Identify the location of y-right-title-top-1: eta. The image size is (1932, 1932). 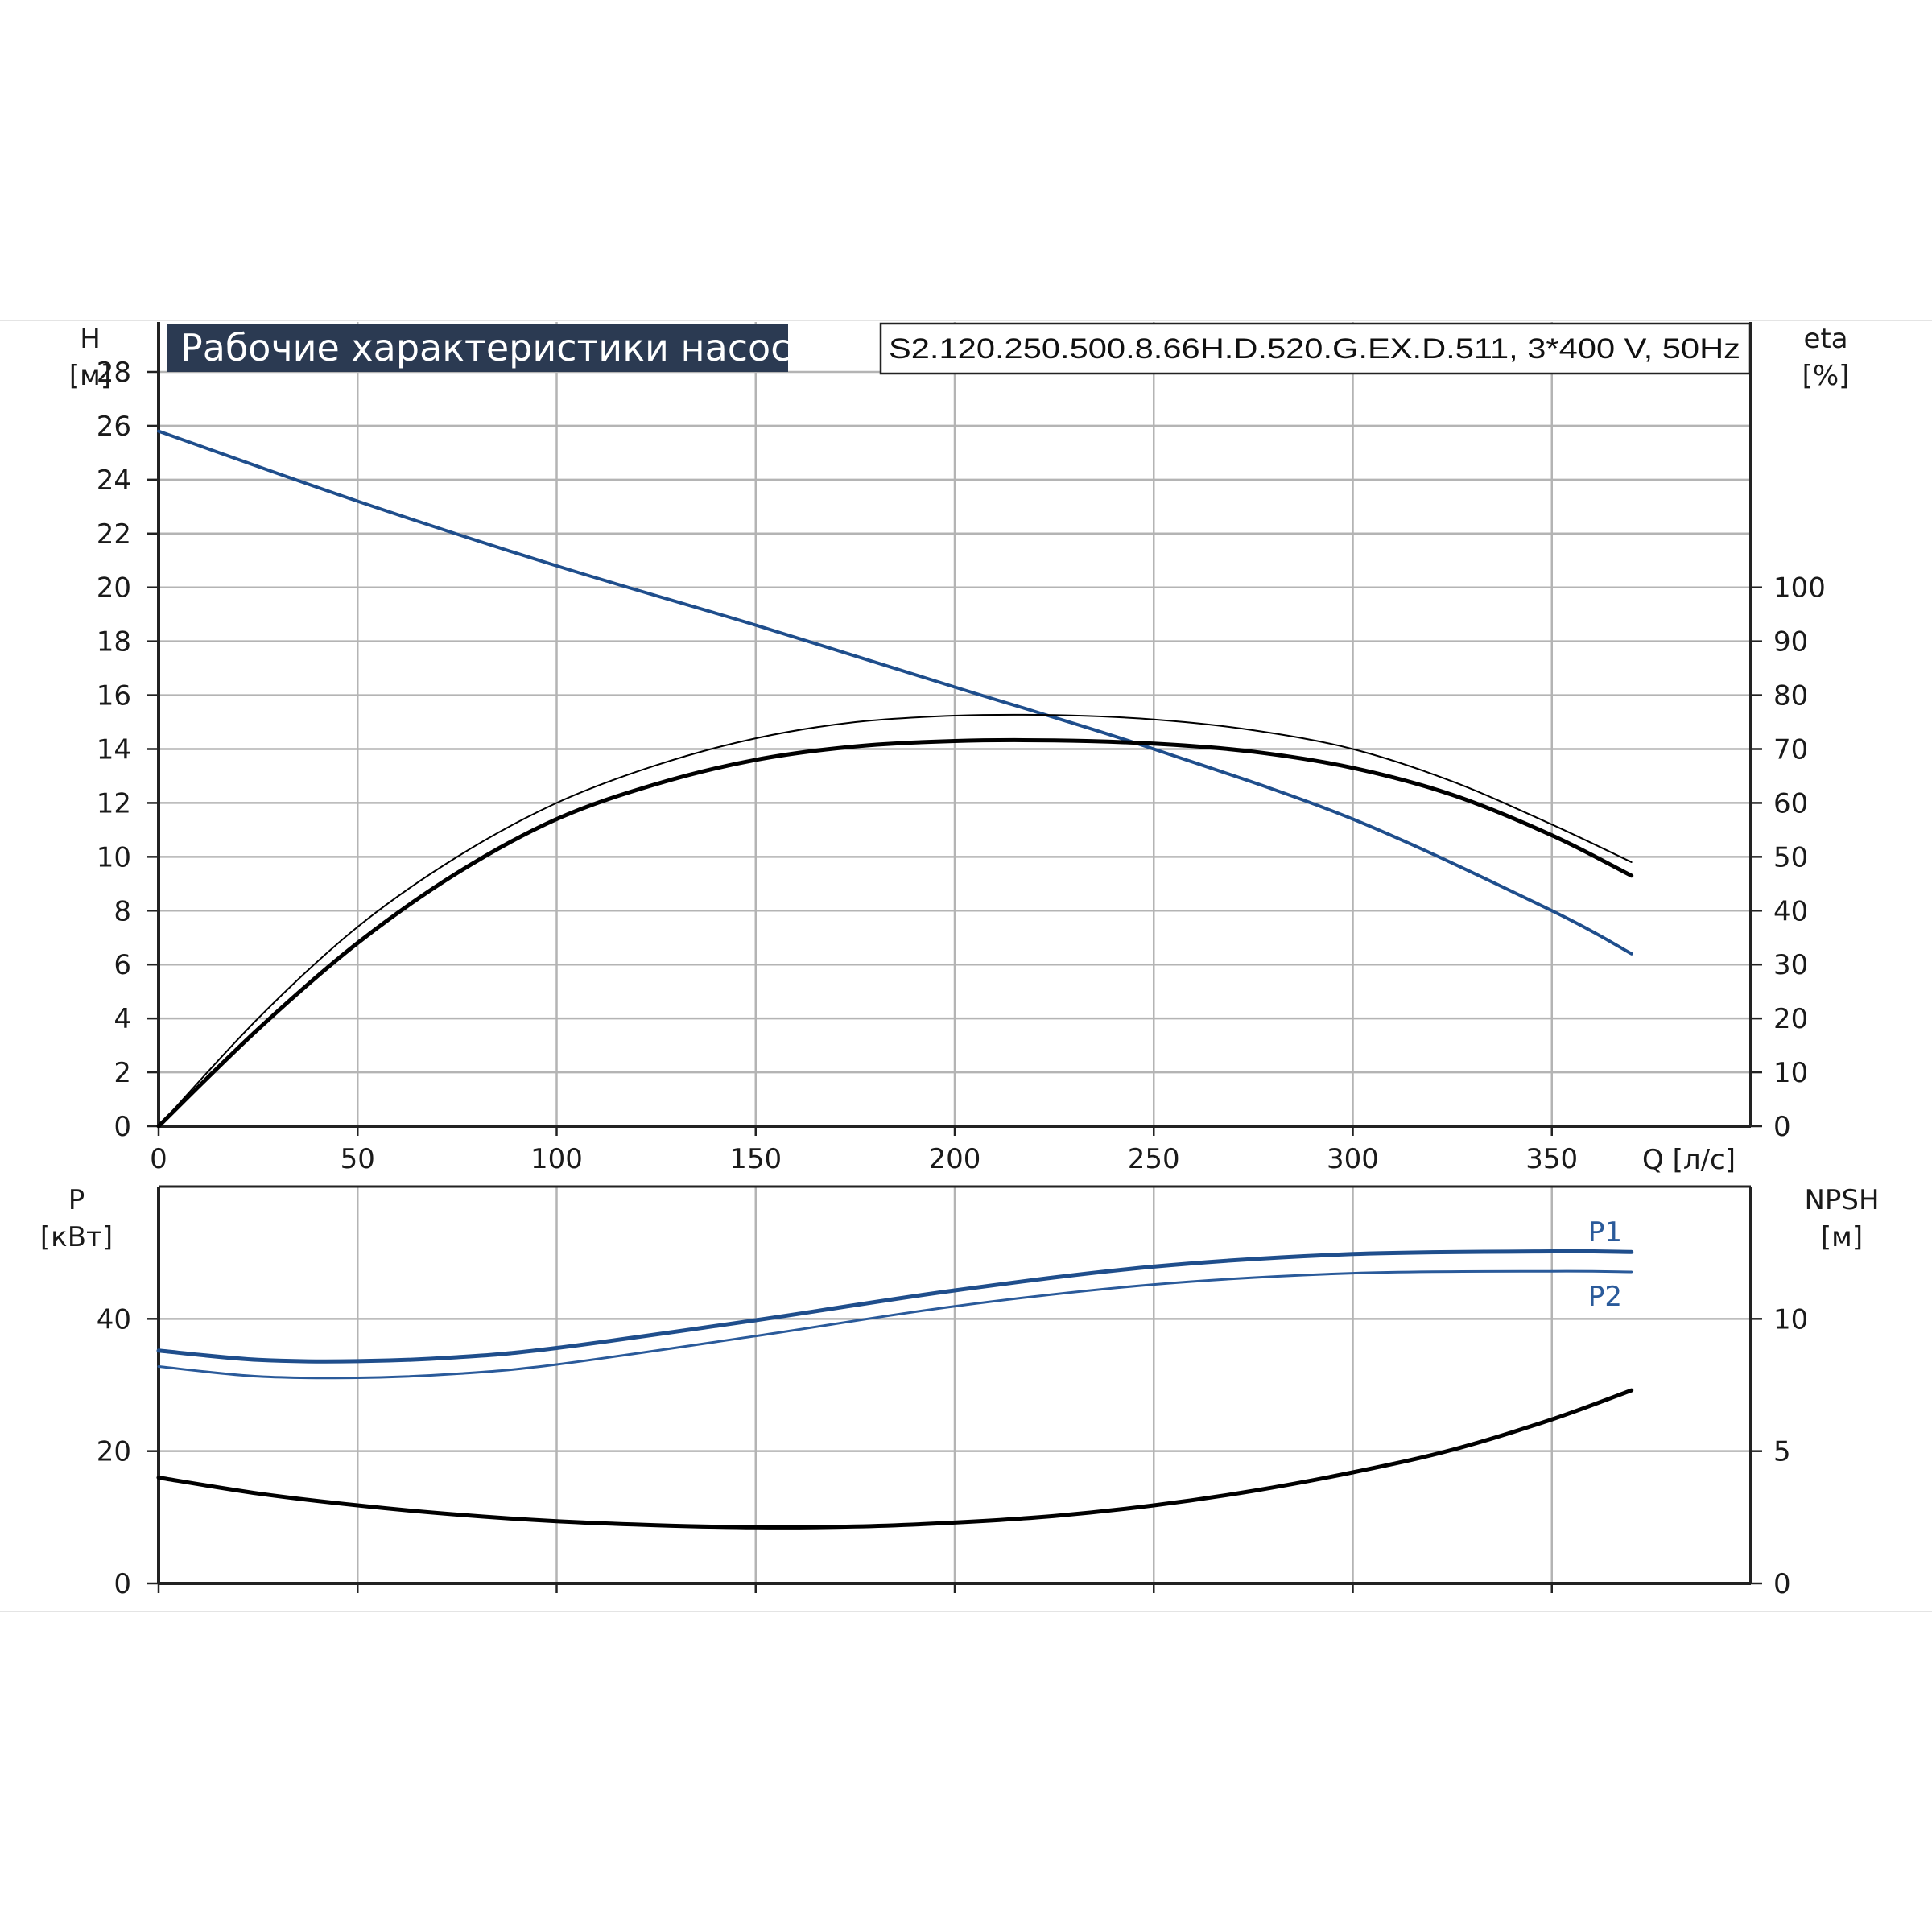
(1825, 339).